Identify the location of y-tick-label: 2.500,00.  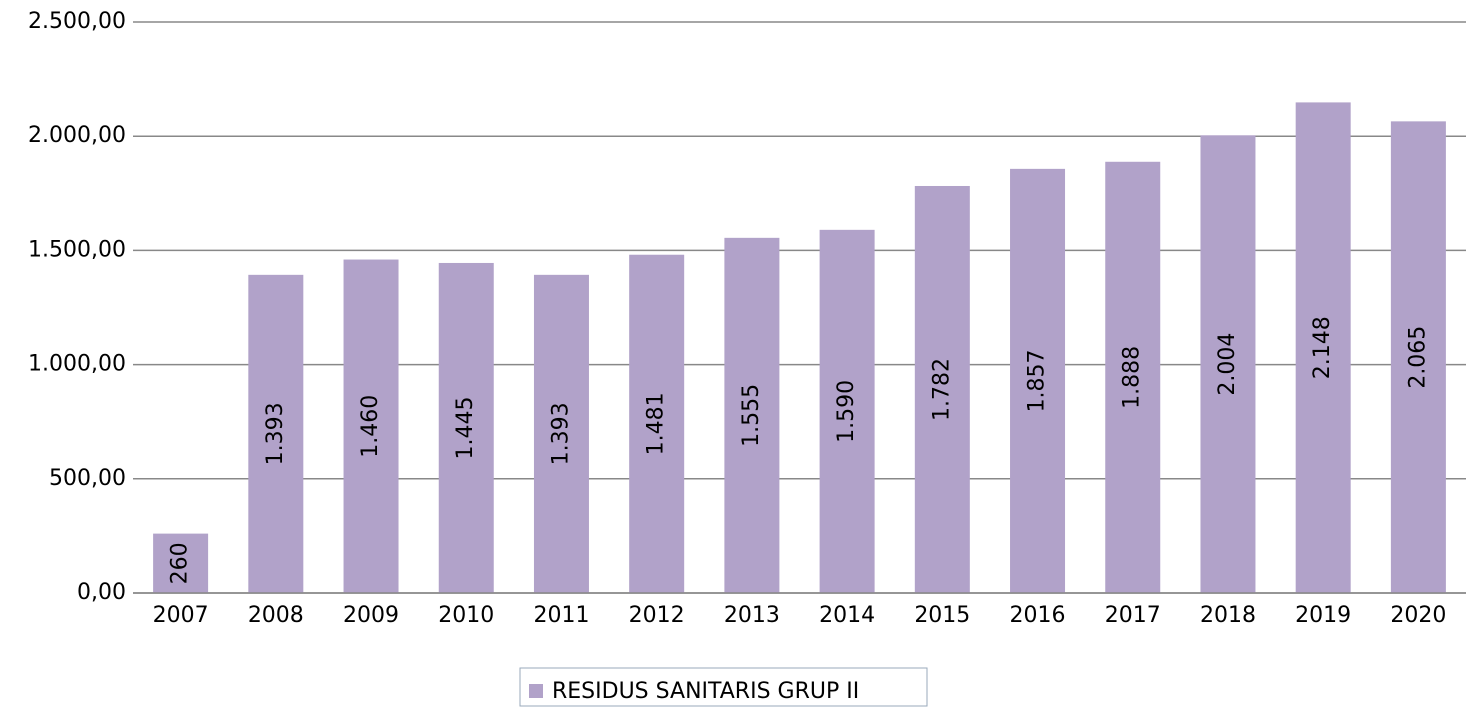
(77, 21).